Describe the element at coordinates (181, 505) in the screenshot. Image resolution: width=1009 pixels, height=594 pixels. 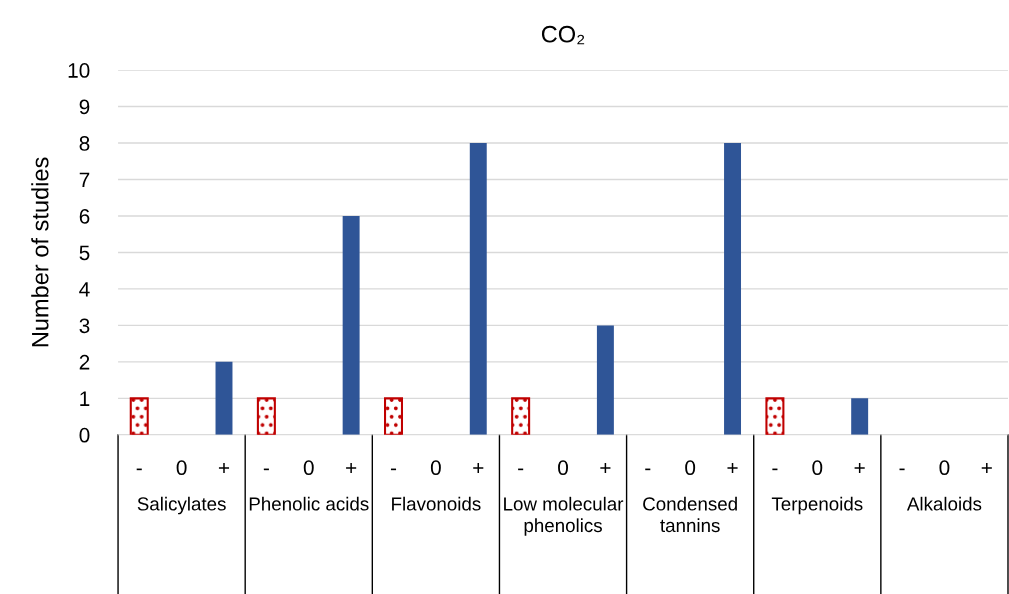
I see `text: Salicylates` at that location.